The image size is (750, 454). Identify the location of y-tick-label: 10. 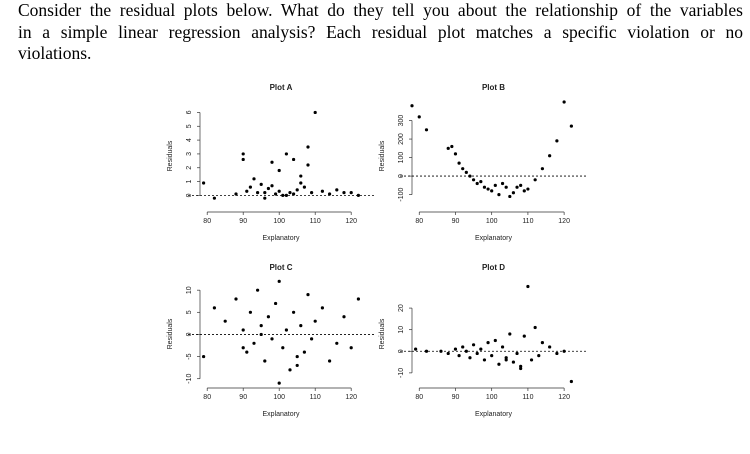
(401, 330).